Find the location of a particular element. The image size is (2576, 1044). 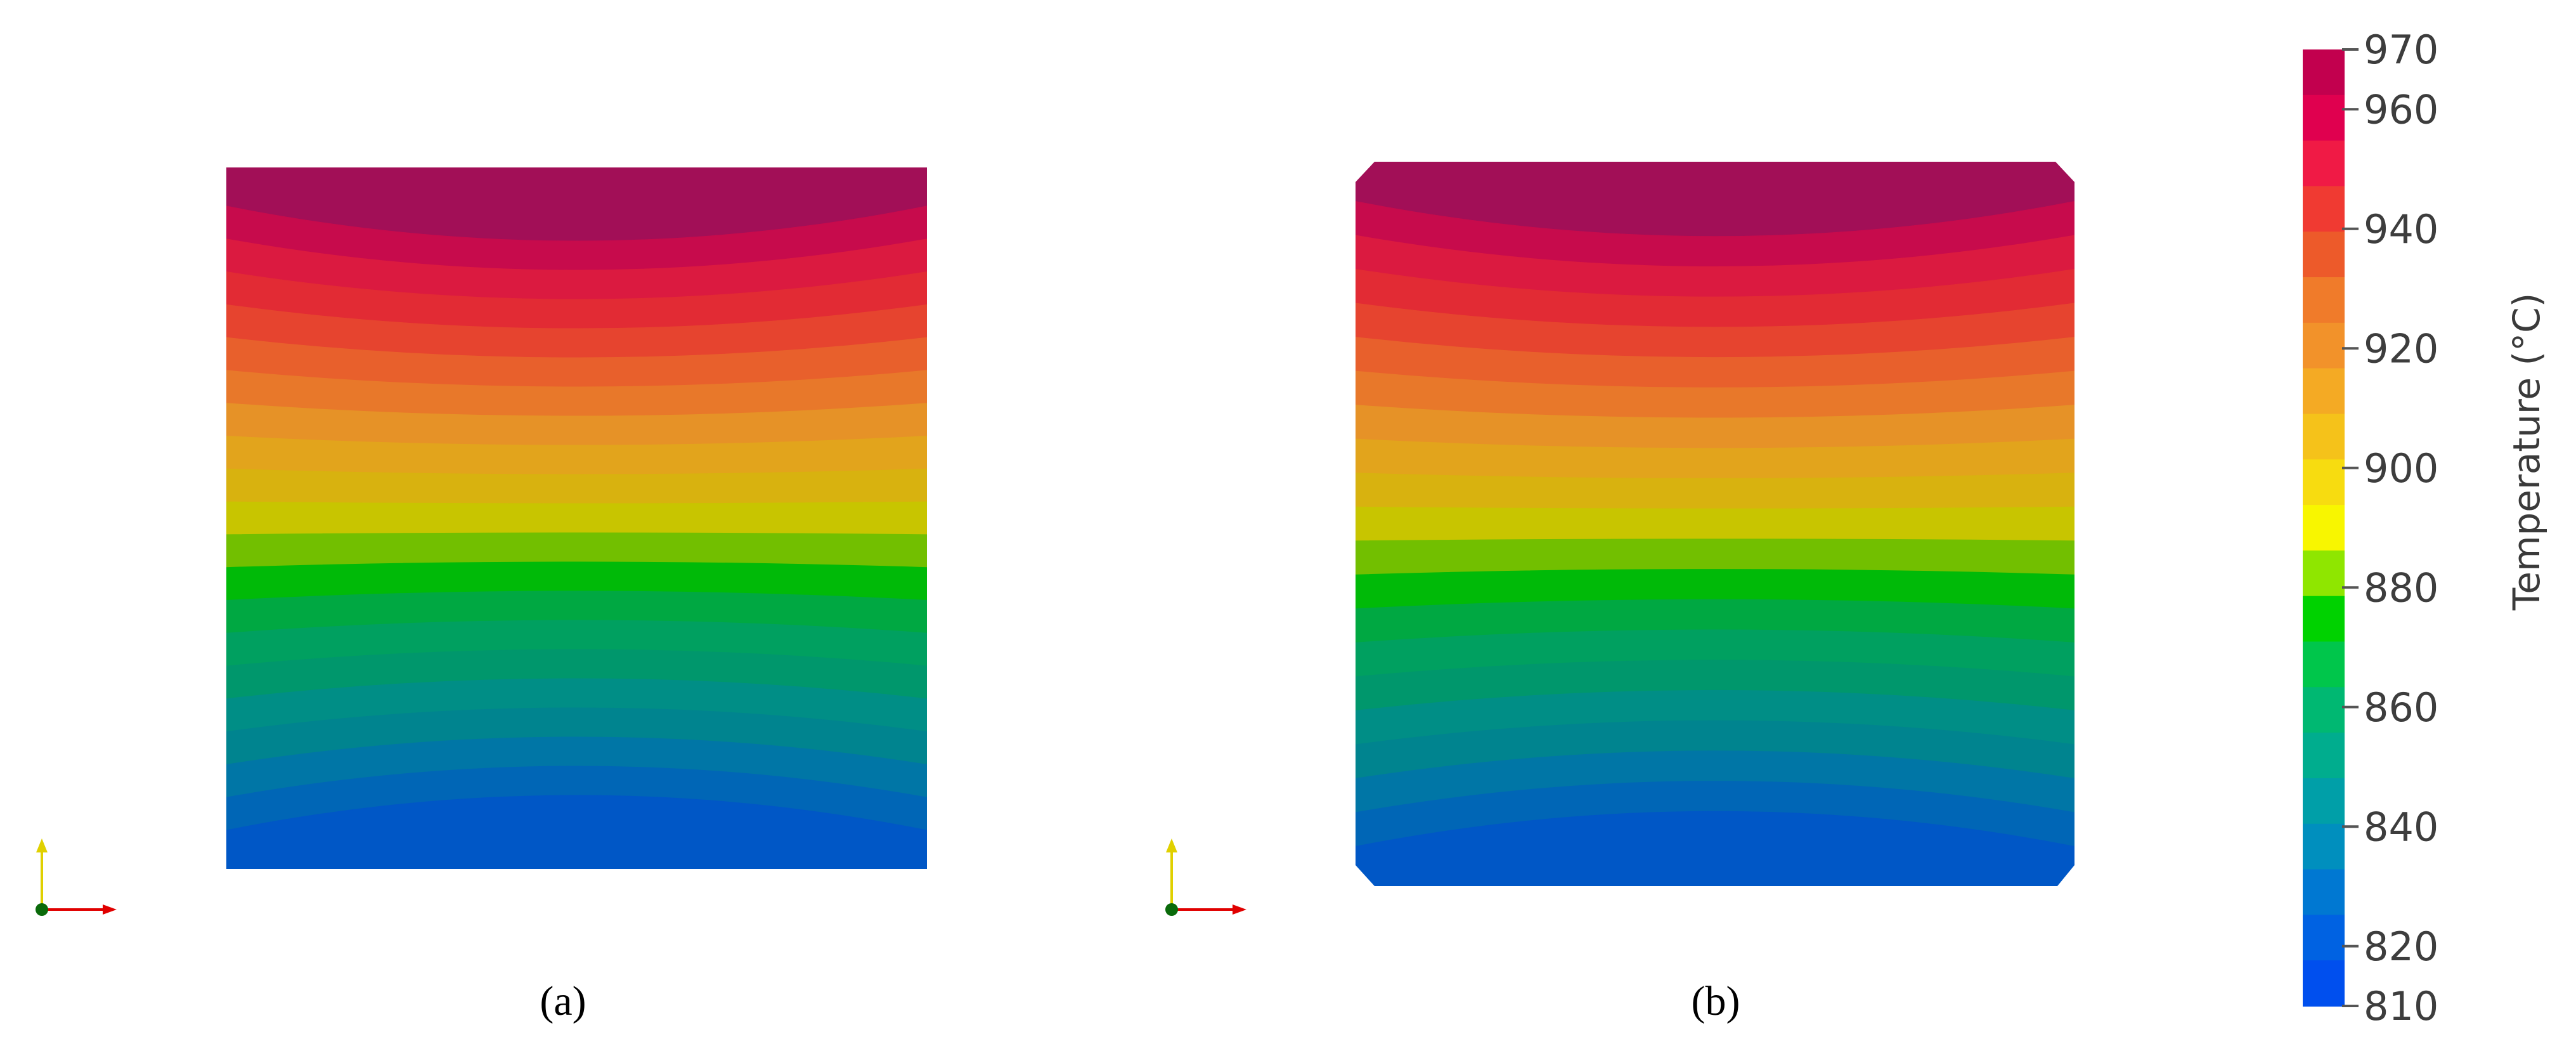

axes-orientation-triad-b is located at coordinates (1205, 877).